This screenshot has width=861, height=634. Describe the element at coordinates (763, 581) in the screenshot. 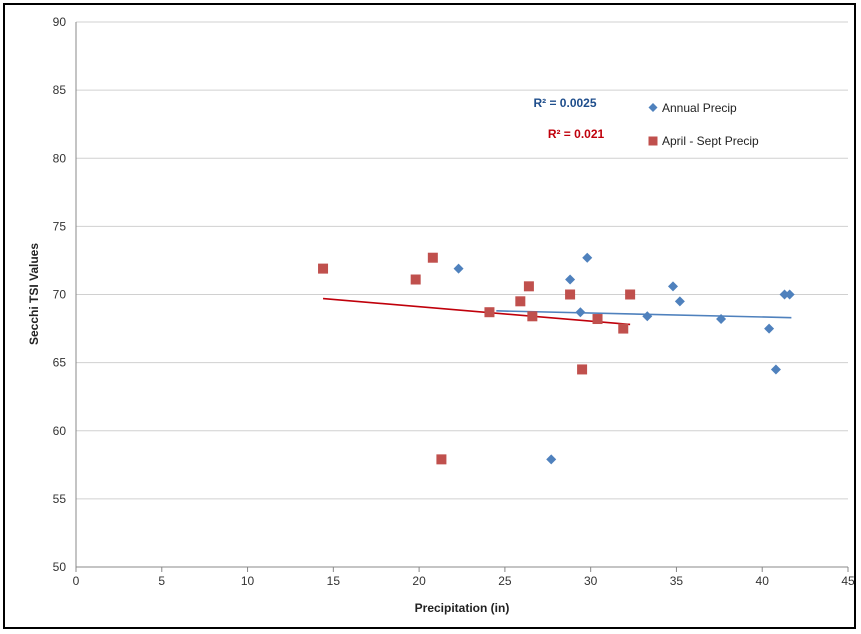

I see `x-tick-label: 40` at that location.